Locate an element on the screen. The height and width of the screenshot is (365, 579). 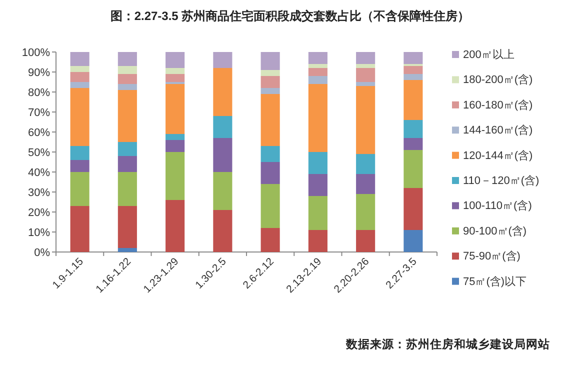
y-tick-label: 0% is located at coordinates (42, 253).